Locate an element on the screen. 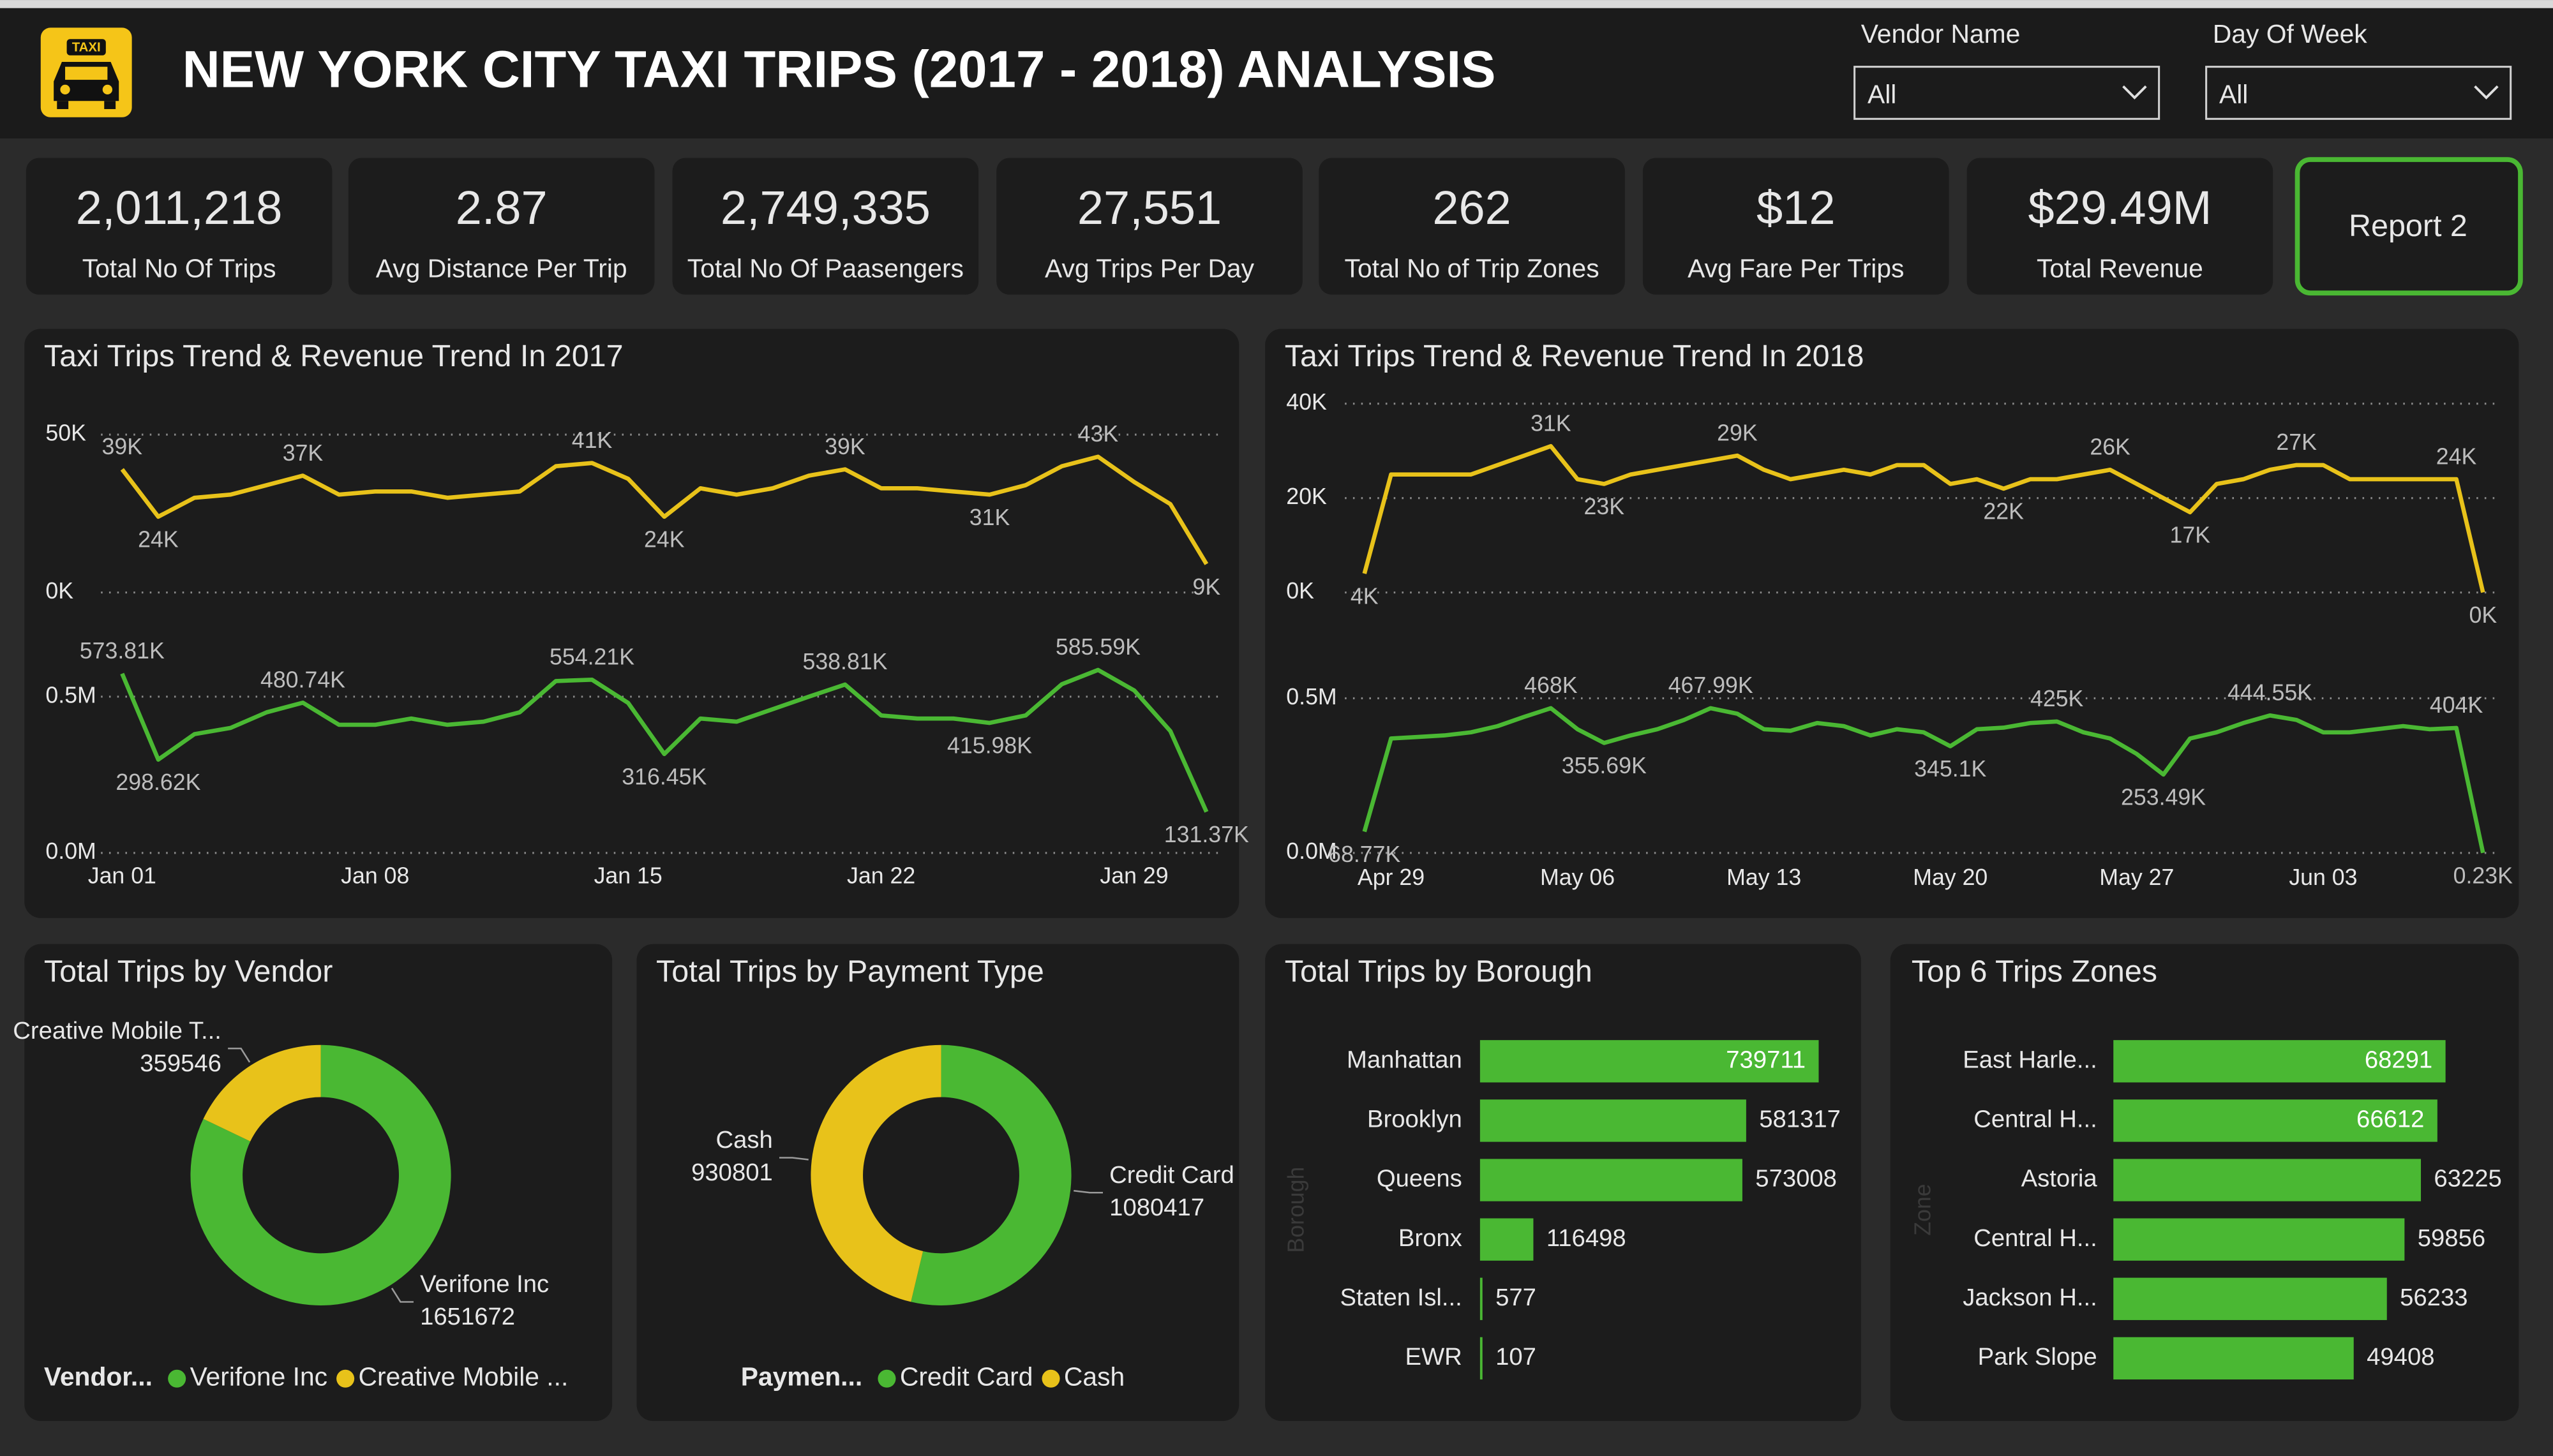  x-tick-label: Jan 22 is located at coordinates (881, 875).